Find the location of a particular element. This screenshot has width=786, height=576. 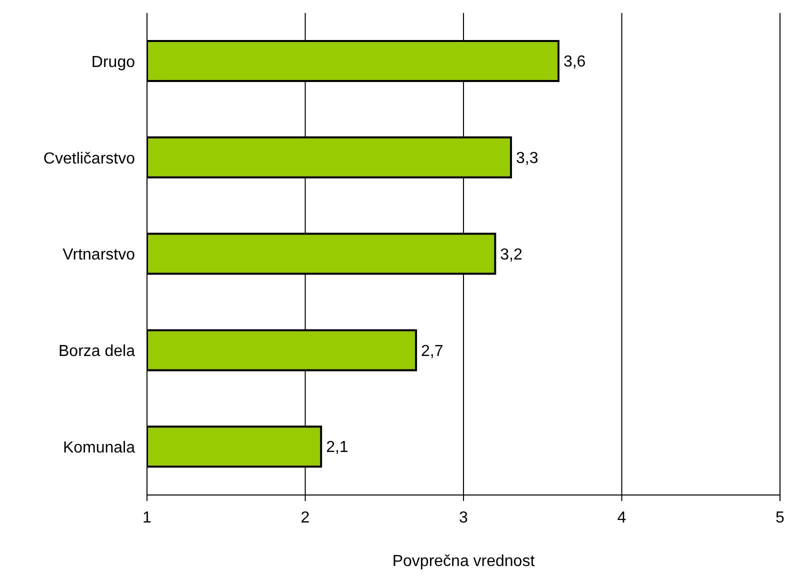

y-tick-label: Vrtnarstvo is located at coordinates (99, 255).